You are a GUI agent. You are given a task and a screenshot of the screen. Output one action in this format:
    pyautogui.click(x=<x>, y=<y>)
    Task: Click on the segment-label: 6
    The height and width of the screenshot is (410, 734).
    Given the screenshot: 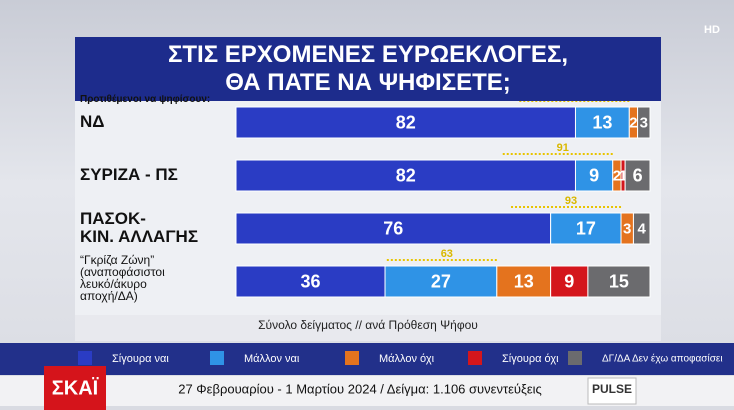 What is the action you would take?
    pyautogui.click(x=638, y=175)
    